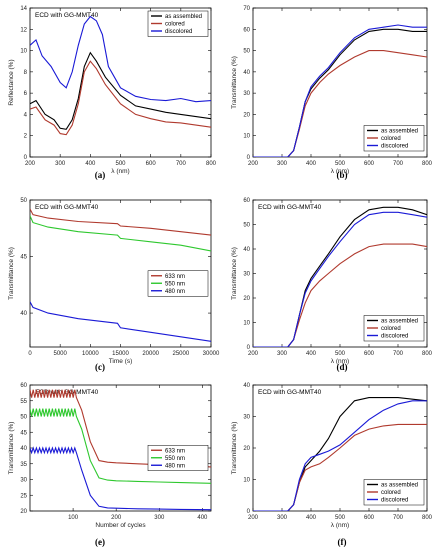 The image size is (438, 550). What do you see at coordinates (11, 82) in the screenshot?
I see `y-axis-label: Reflectance (%)` at bounding box center [11, 82].